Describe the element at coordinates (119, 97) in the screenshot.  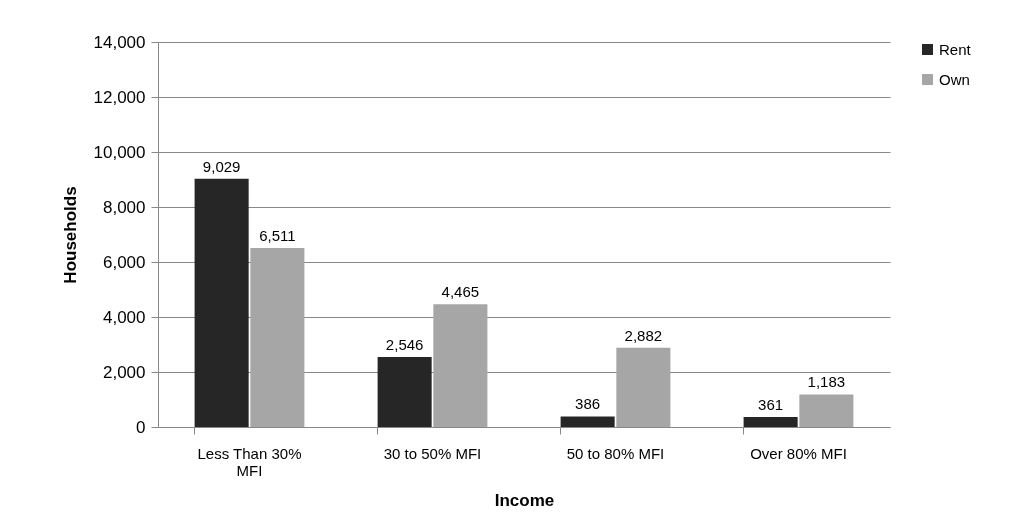
I see `y-tick-label: 12,000` at that location.